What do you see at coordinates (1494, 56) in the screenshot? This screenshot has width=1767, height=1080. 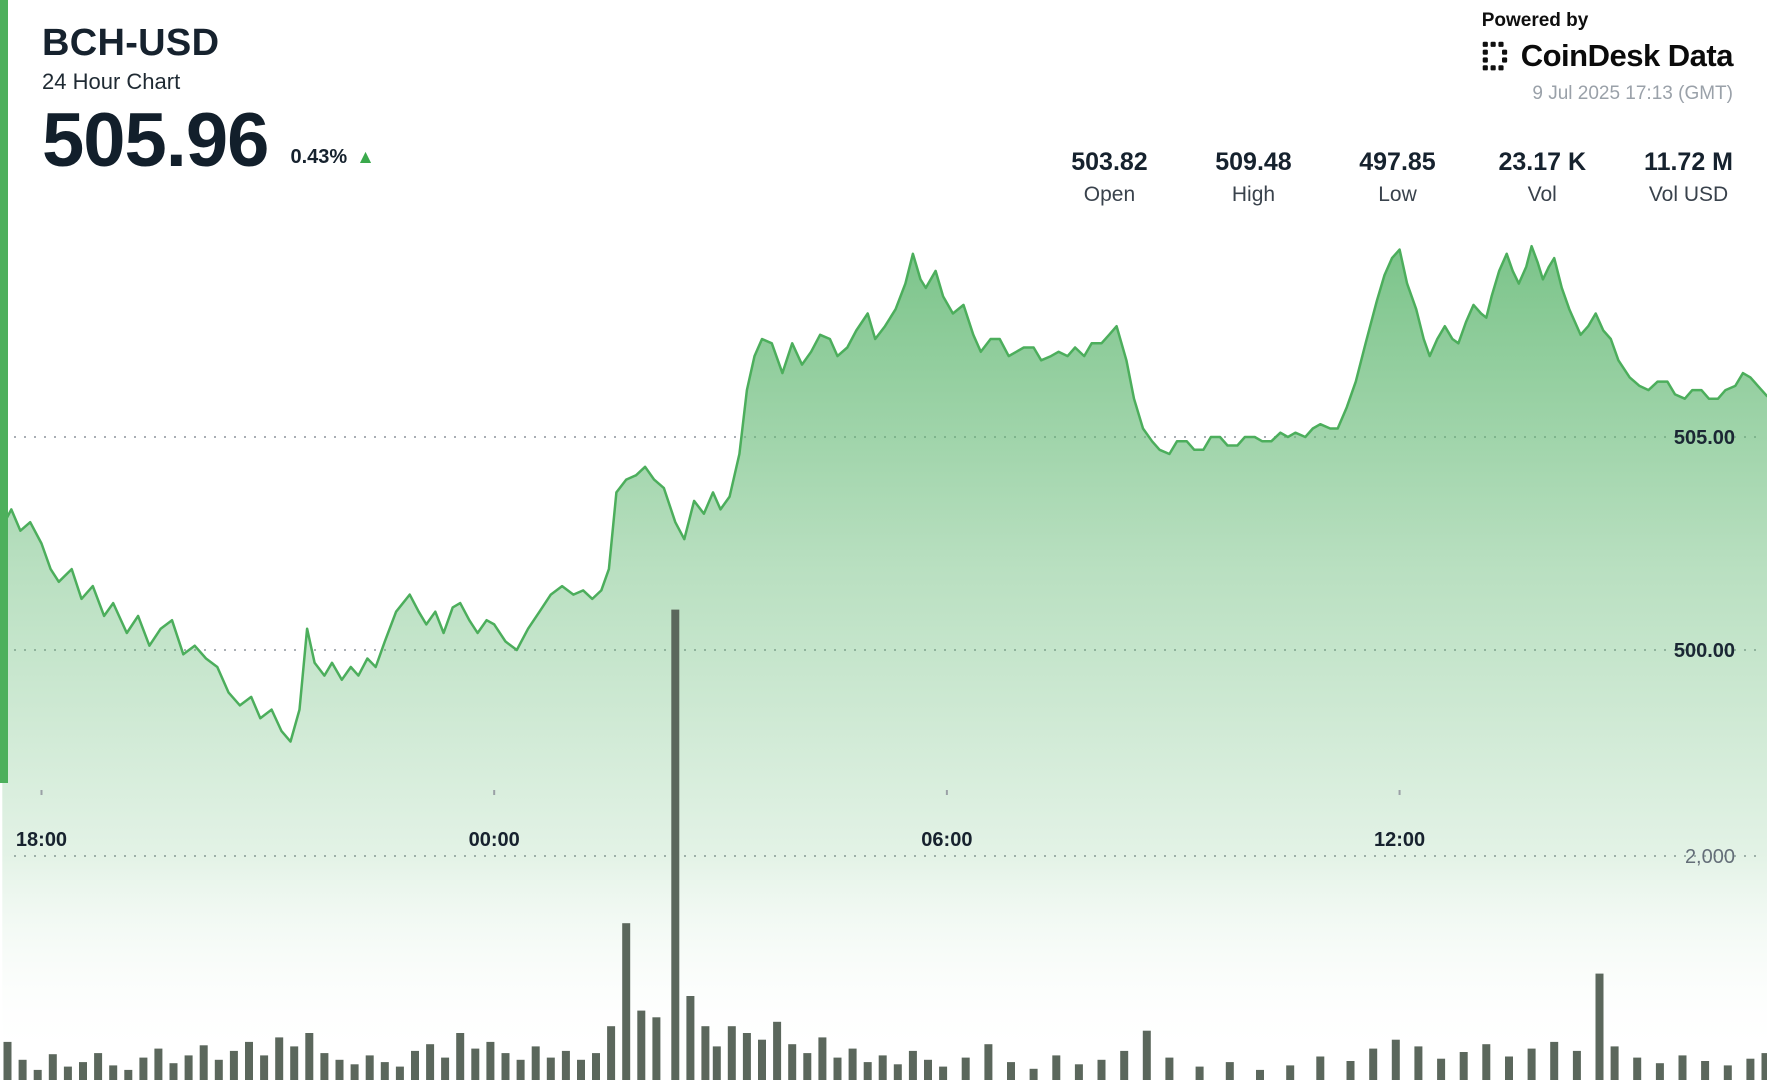 I see `coindesk-logo-icon` at bounding box center [1494, 56].